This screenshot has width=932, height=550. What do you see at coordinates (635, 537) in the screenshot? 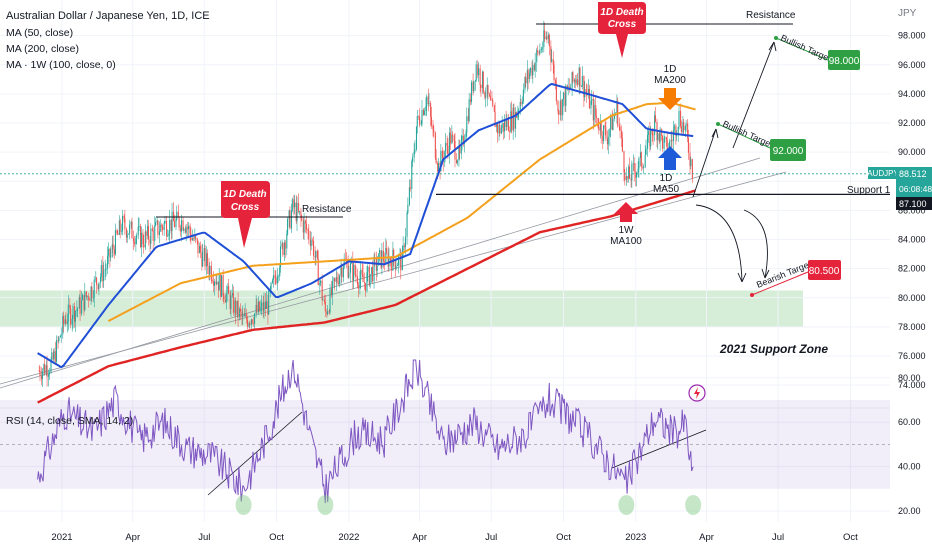
I see `time-tick-label: 2023` at bounding box center [635, 537].